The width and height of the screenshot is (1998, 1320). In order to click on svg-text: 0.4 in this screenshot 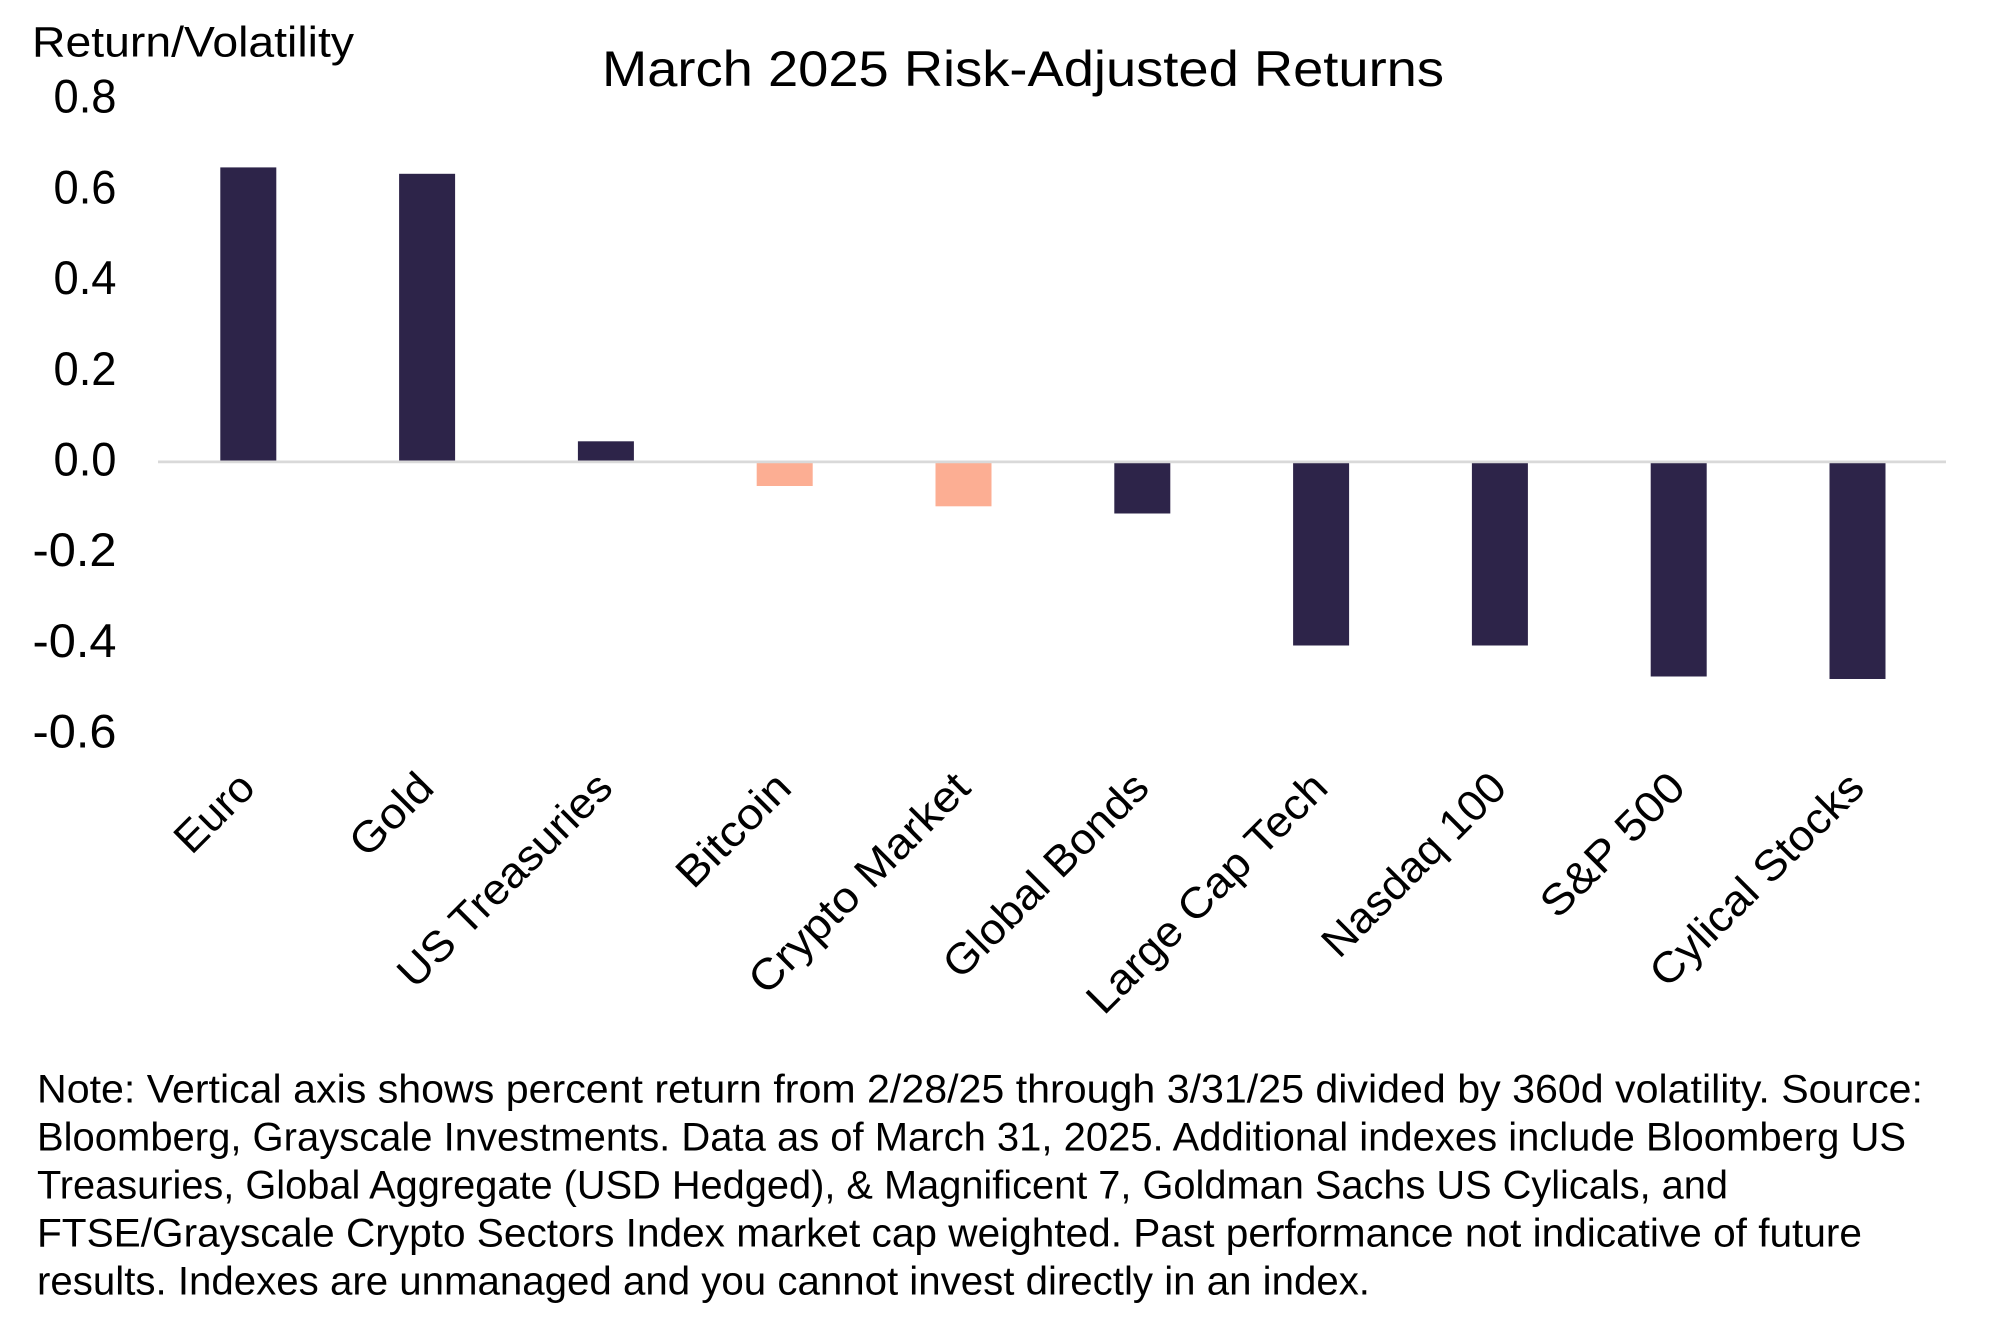, I will do `click(85, 277)`.